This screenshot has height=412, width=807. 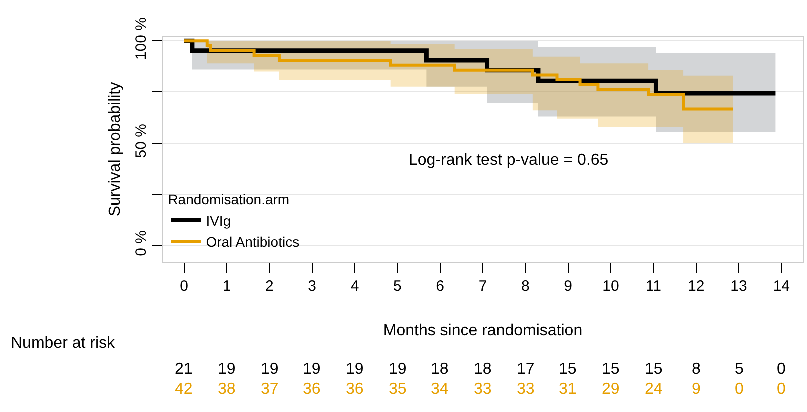 I want to click on y-axis-title: Survival probability, so click(x=115, y=149).